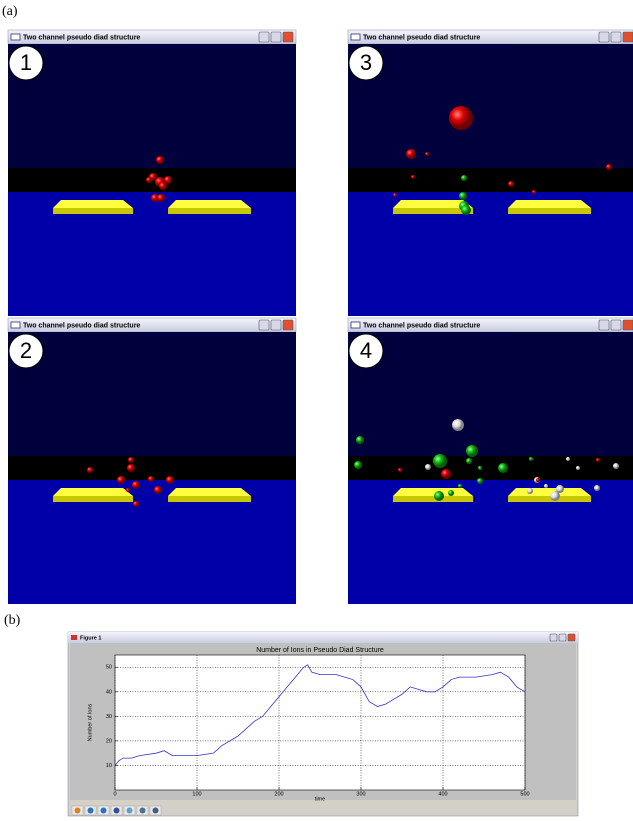 The height and width of the screenshot is (821, 633). What do you see at coordinates (323, 637) in the screenshot?
I see `figure-title-bar` at bounding box center [323, 637].